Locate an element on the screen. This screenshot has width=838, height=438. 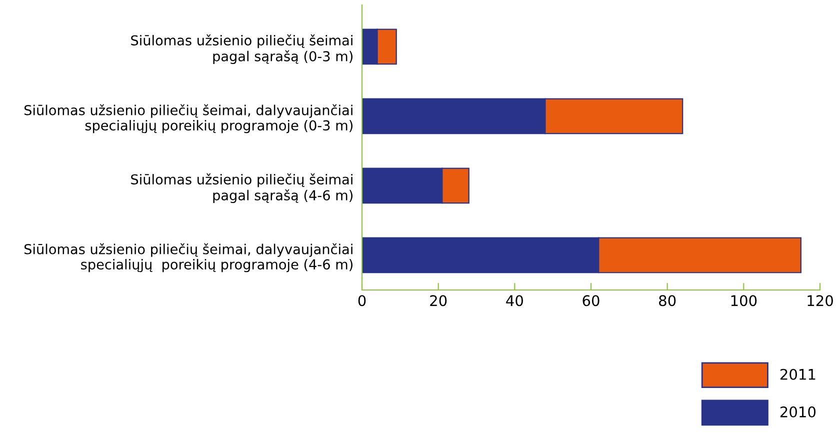
x-tick-label: 80 is located at coordinates (667, 300).